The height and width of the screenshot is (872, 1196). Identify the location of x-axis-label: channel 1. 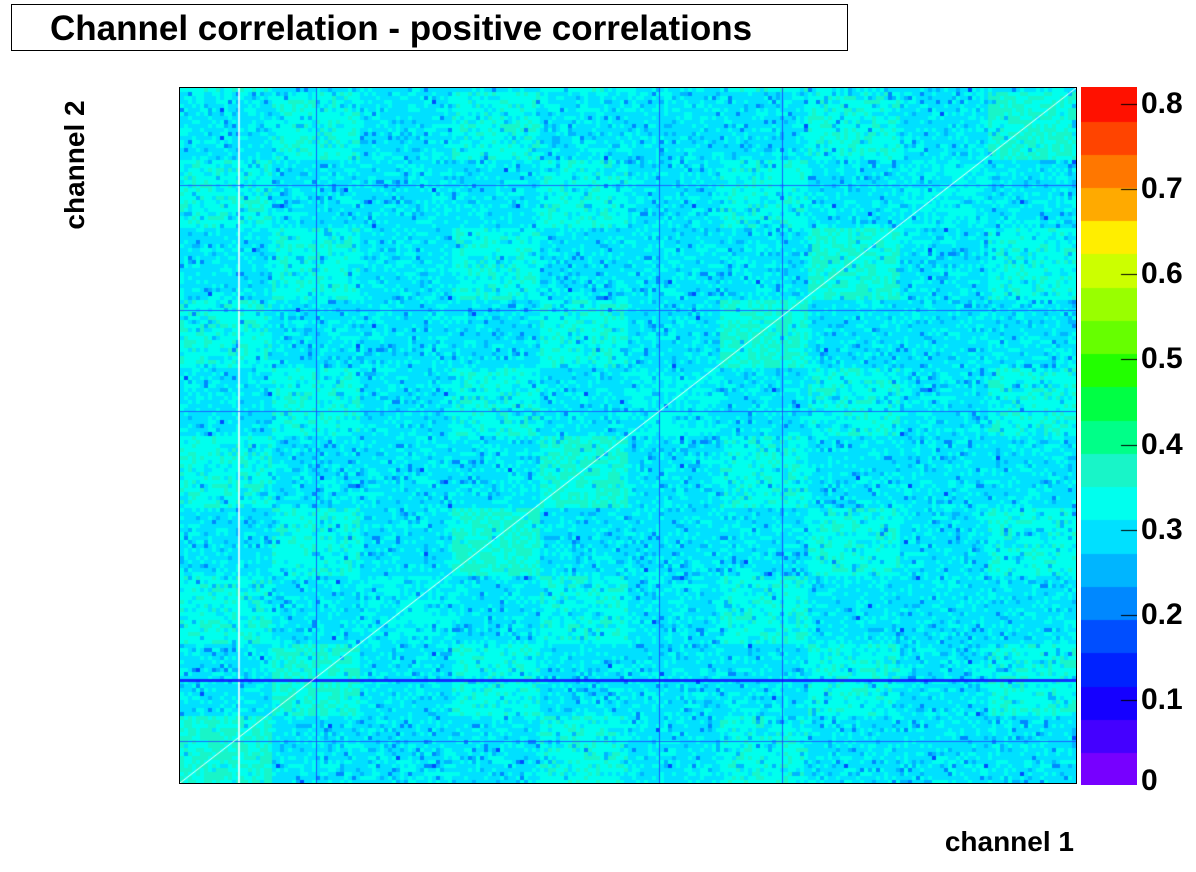
(1009, 841).